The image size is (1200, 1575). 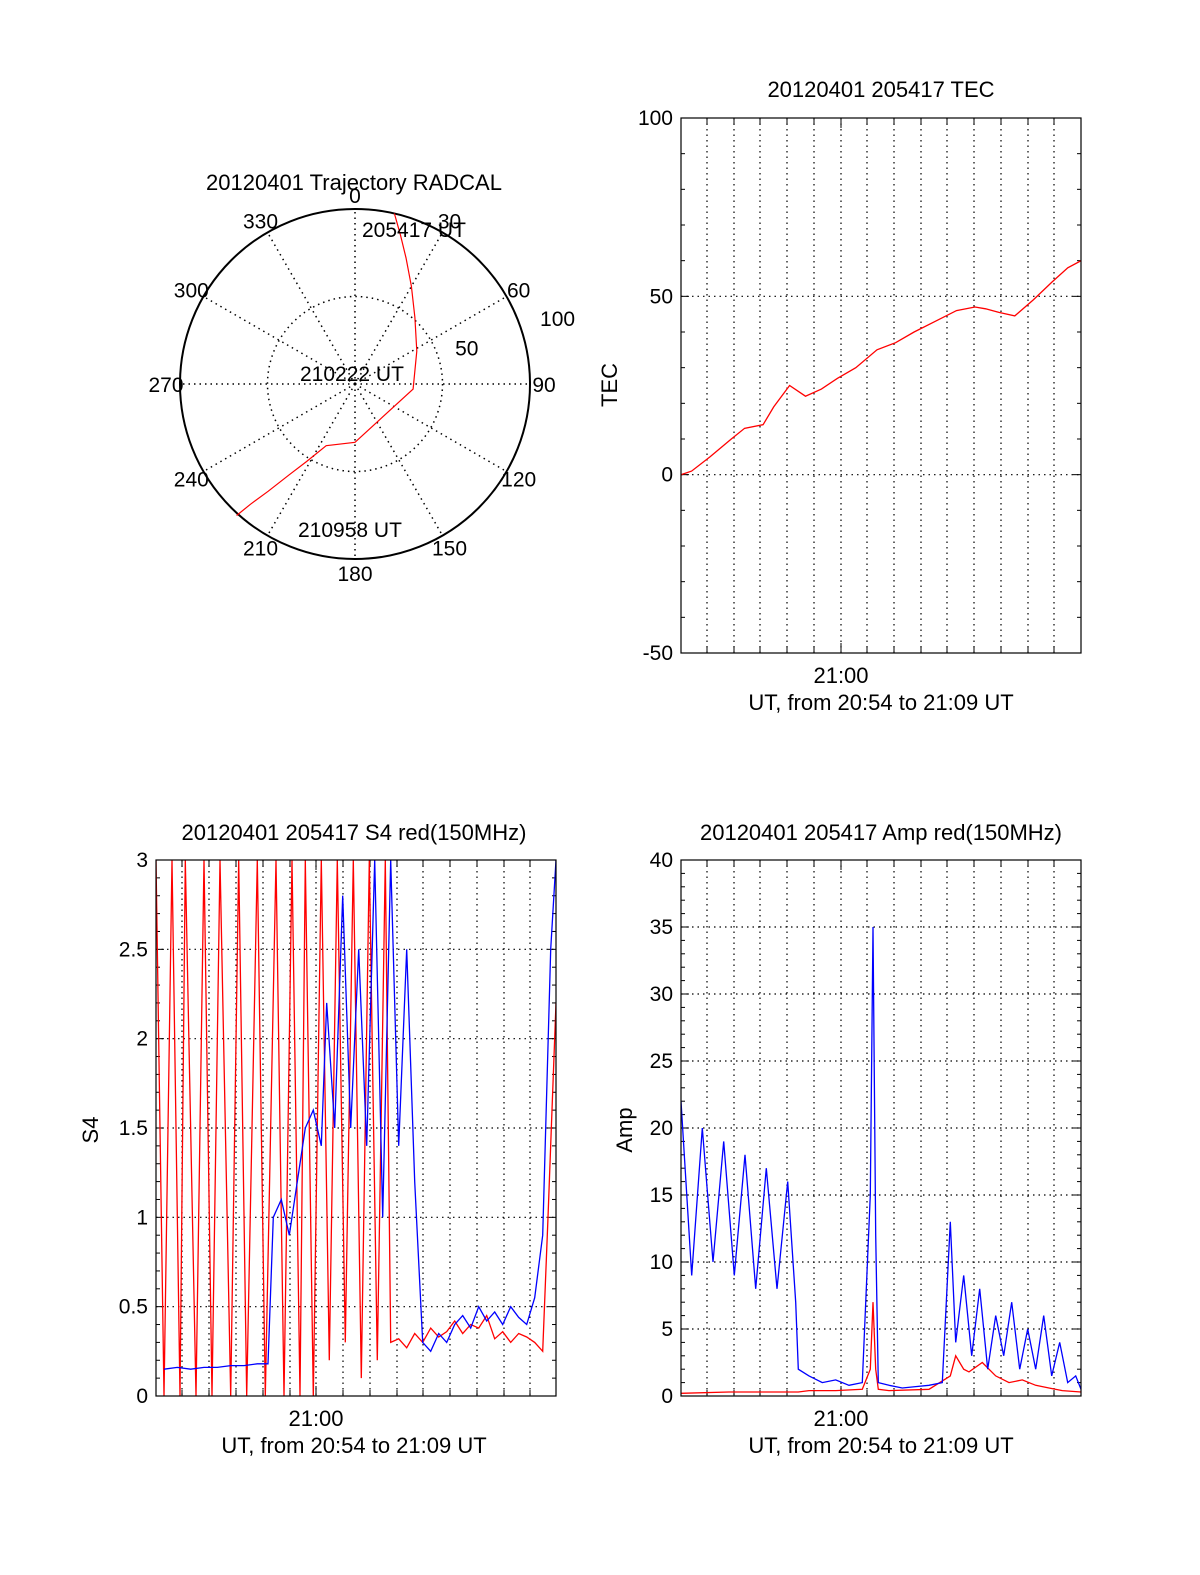 I want to click on amp-plot-area: 0 5 10 15 20 25 30 35 40, so click(x=866, y=1128).